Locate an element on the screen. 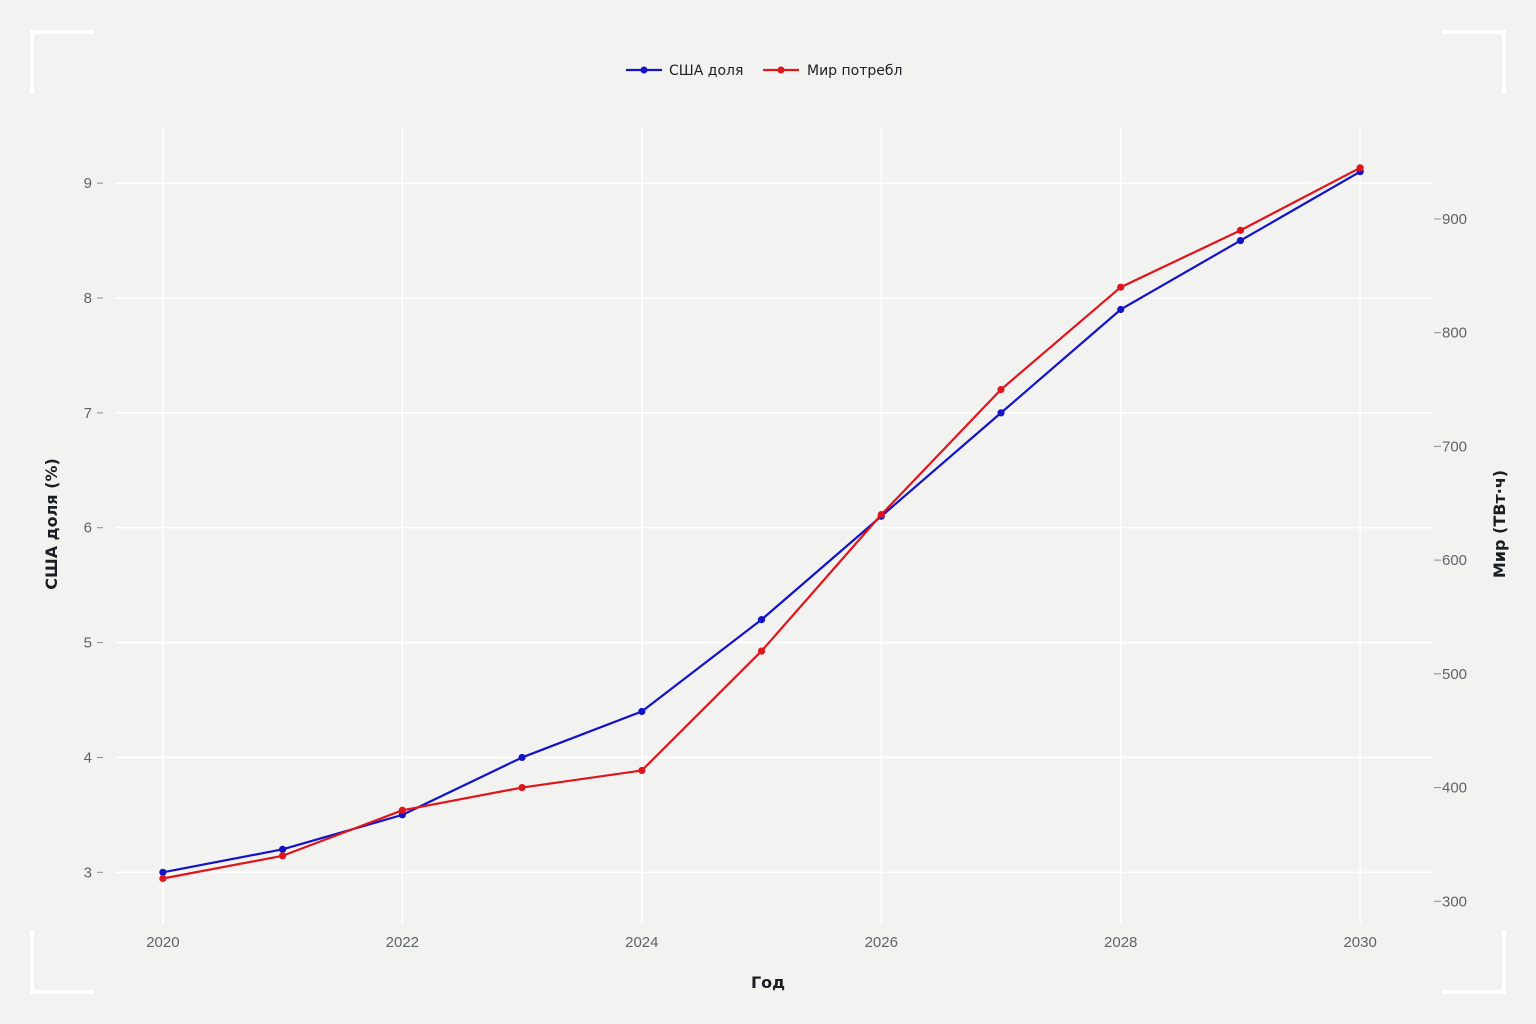  y-right-tick-label: 900 is located at coordinates (1454, 219).